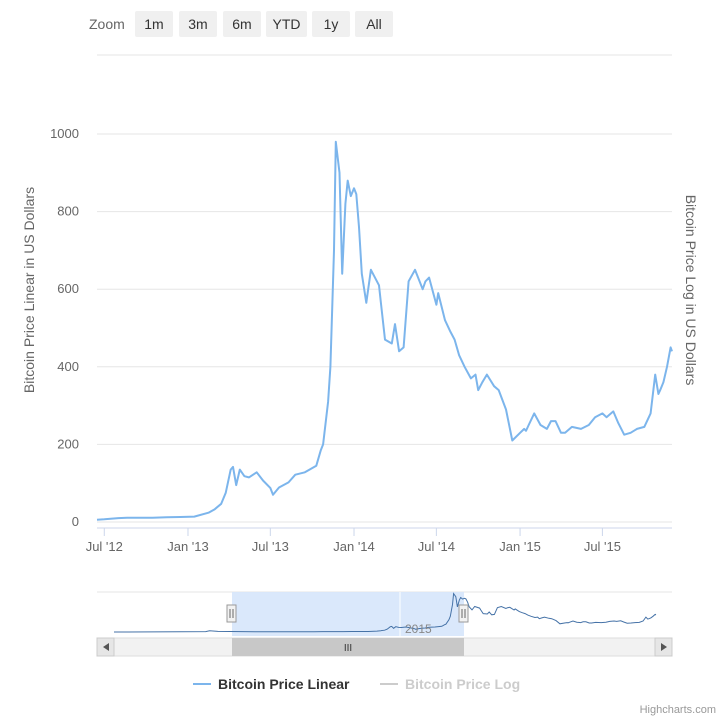  I want to click on credits-link: Highcharts.com, so click(677, 710).